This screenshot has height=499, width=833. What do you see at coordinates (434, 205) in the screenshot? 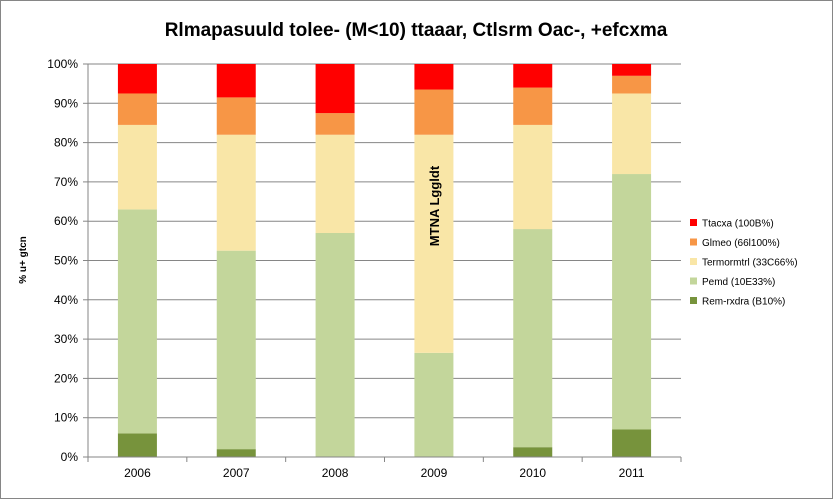
I see `bar-annotation: MTNA Lggldt` at bounding box center [434, 205].